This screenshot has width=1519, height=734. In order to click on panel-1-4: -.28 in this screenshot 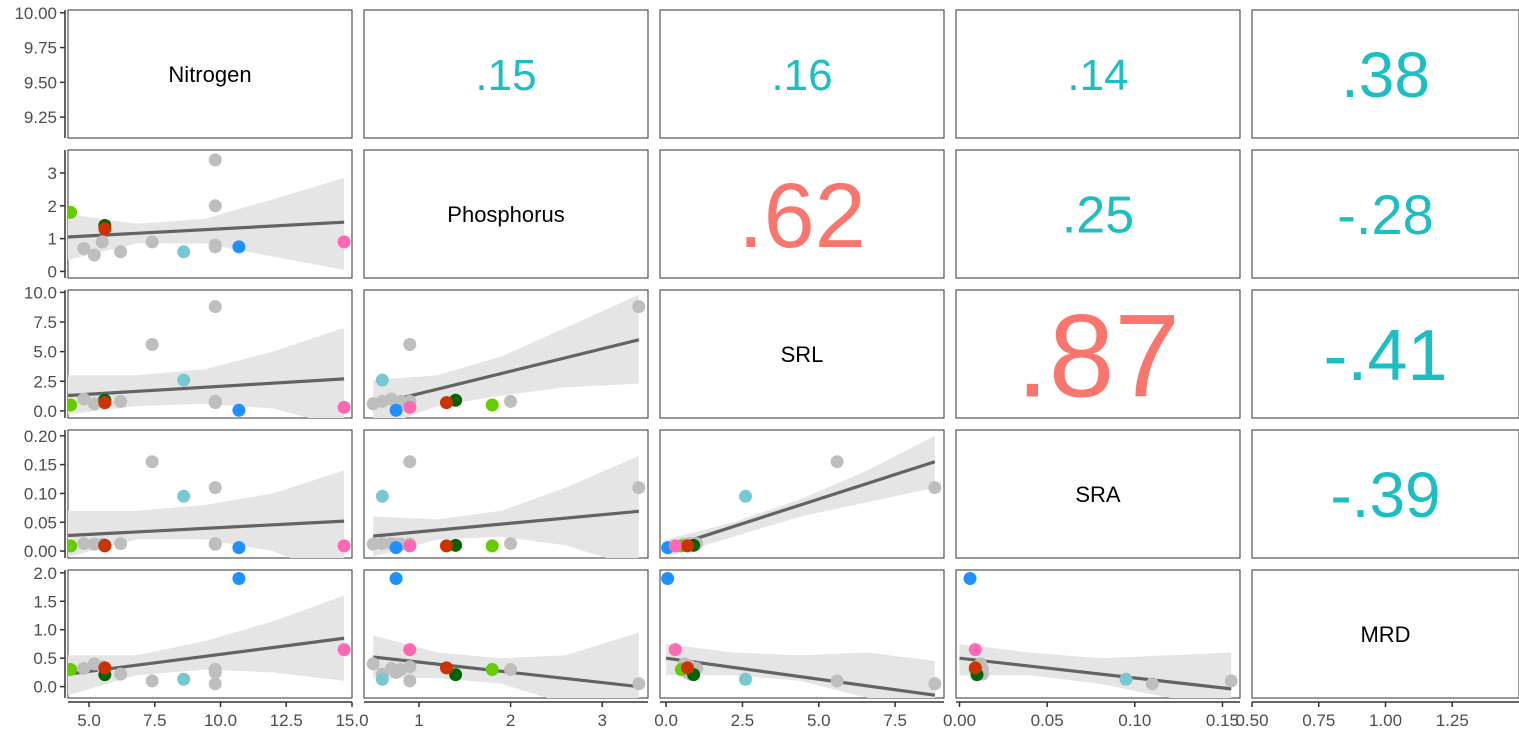, I will do `click(1385, 214)`.